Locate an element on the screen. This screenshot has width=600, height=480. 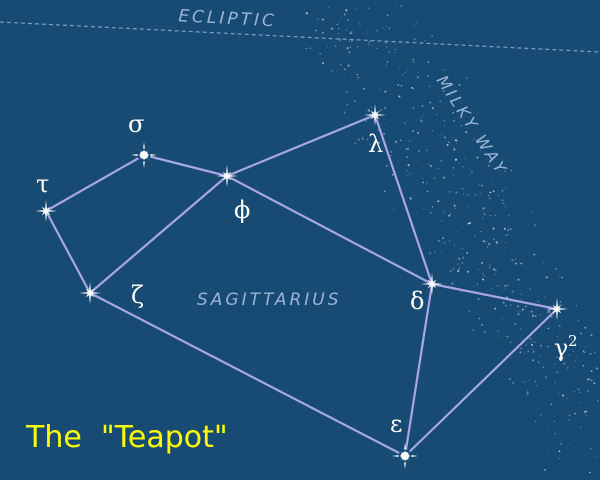
line-lambda-delta is located at coordinates (403, 199).